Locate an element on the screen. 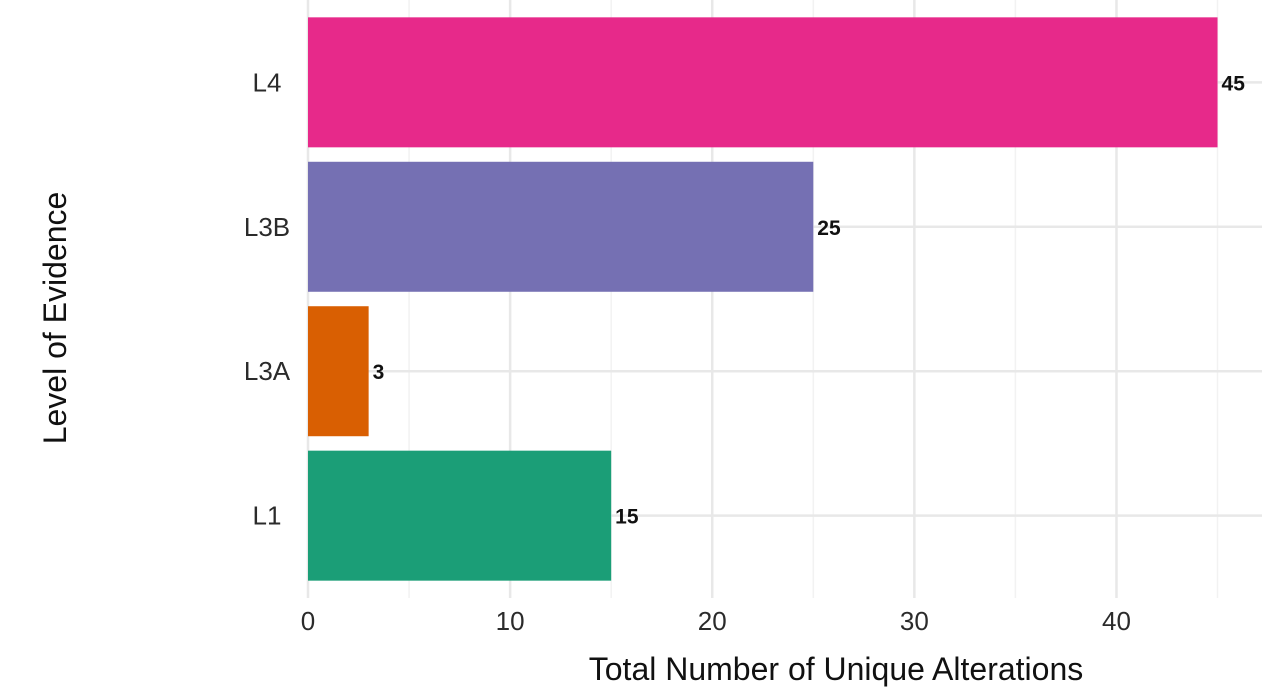 Image resolution: width=1276 pixels, height=691 pixels. data-label-l4: 45 is located at coordinates (1234, 83).